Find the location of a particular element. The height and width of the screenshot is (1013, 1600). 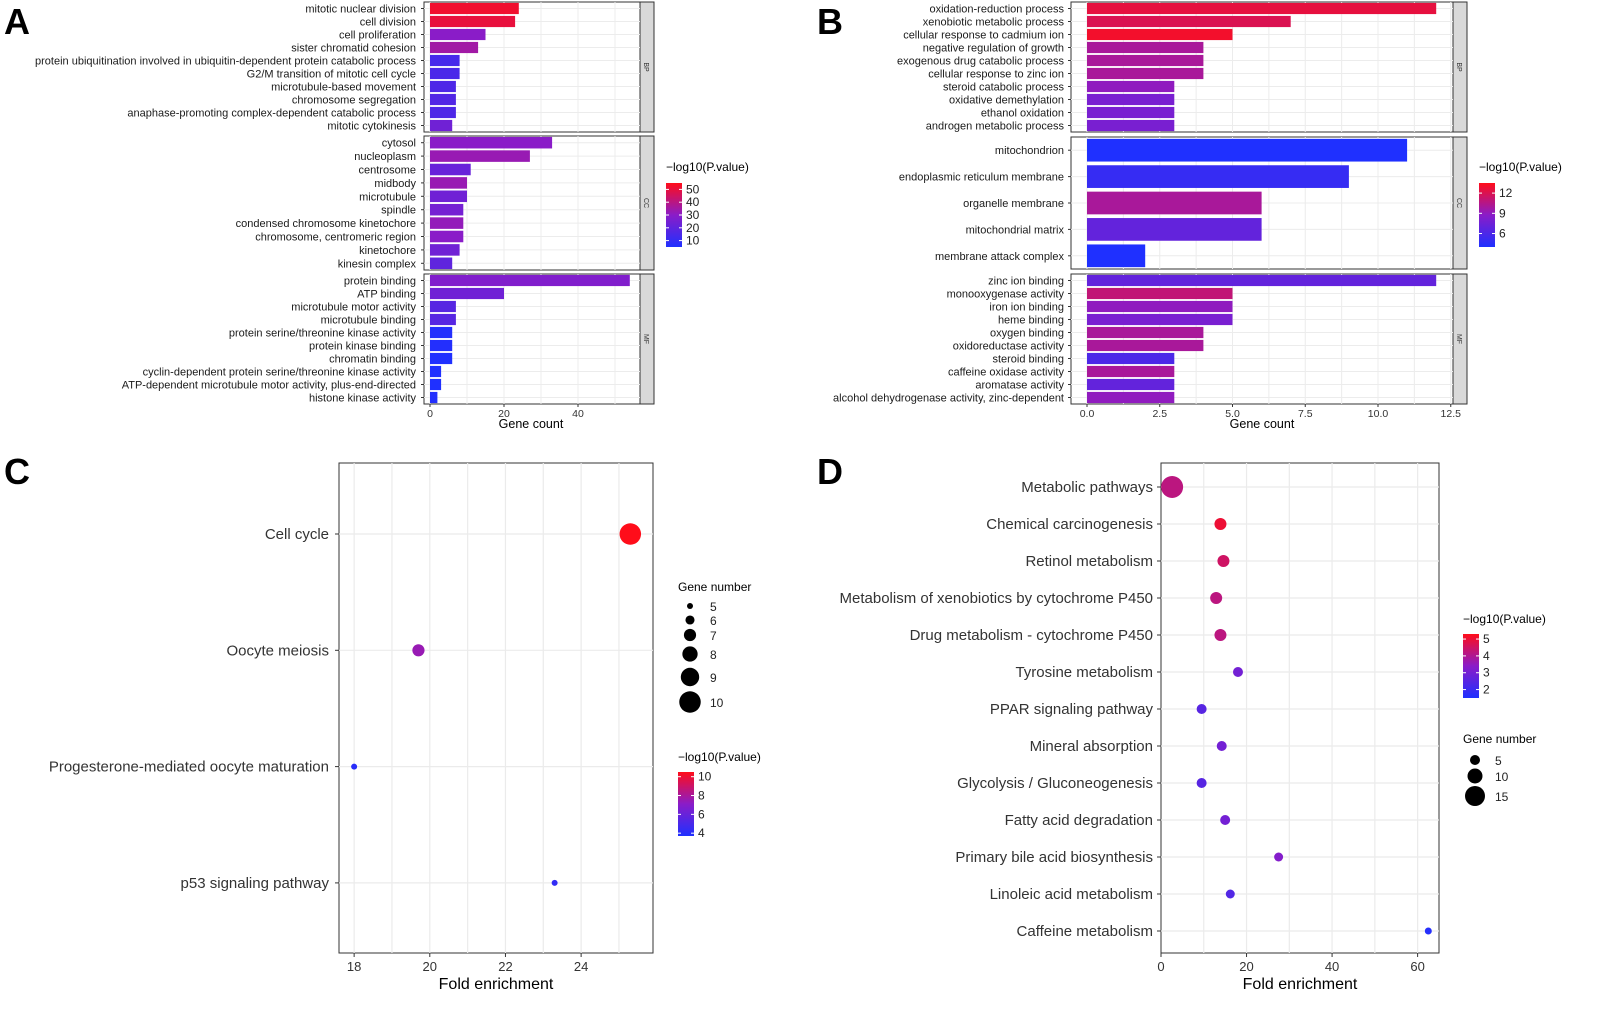

panel-b-legend-colorbar is located at coordinates (1487, 215).